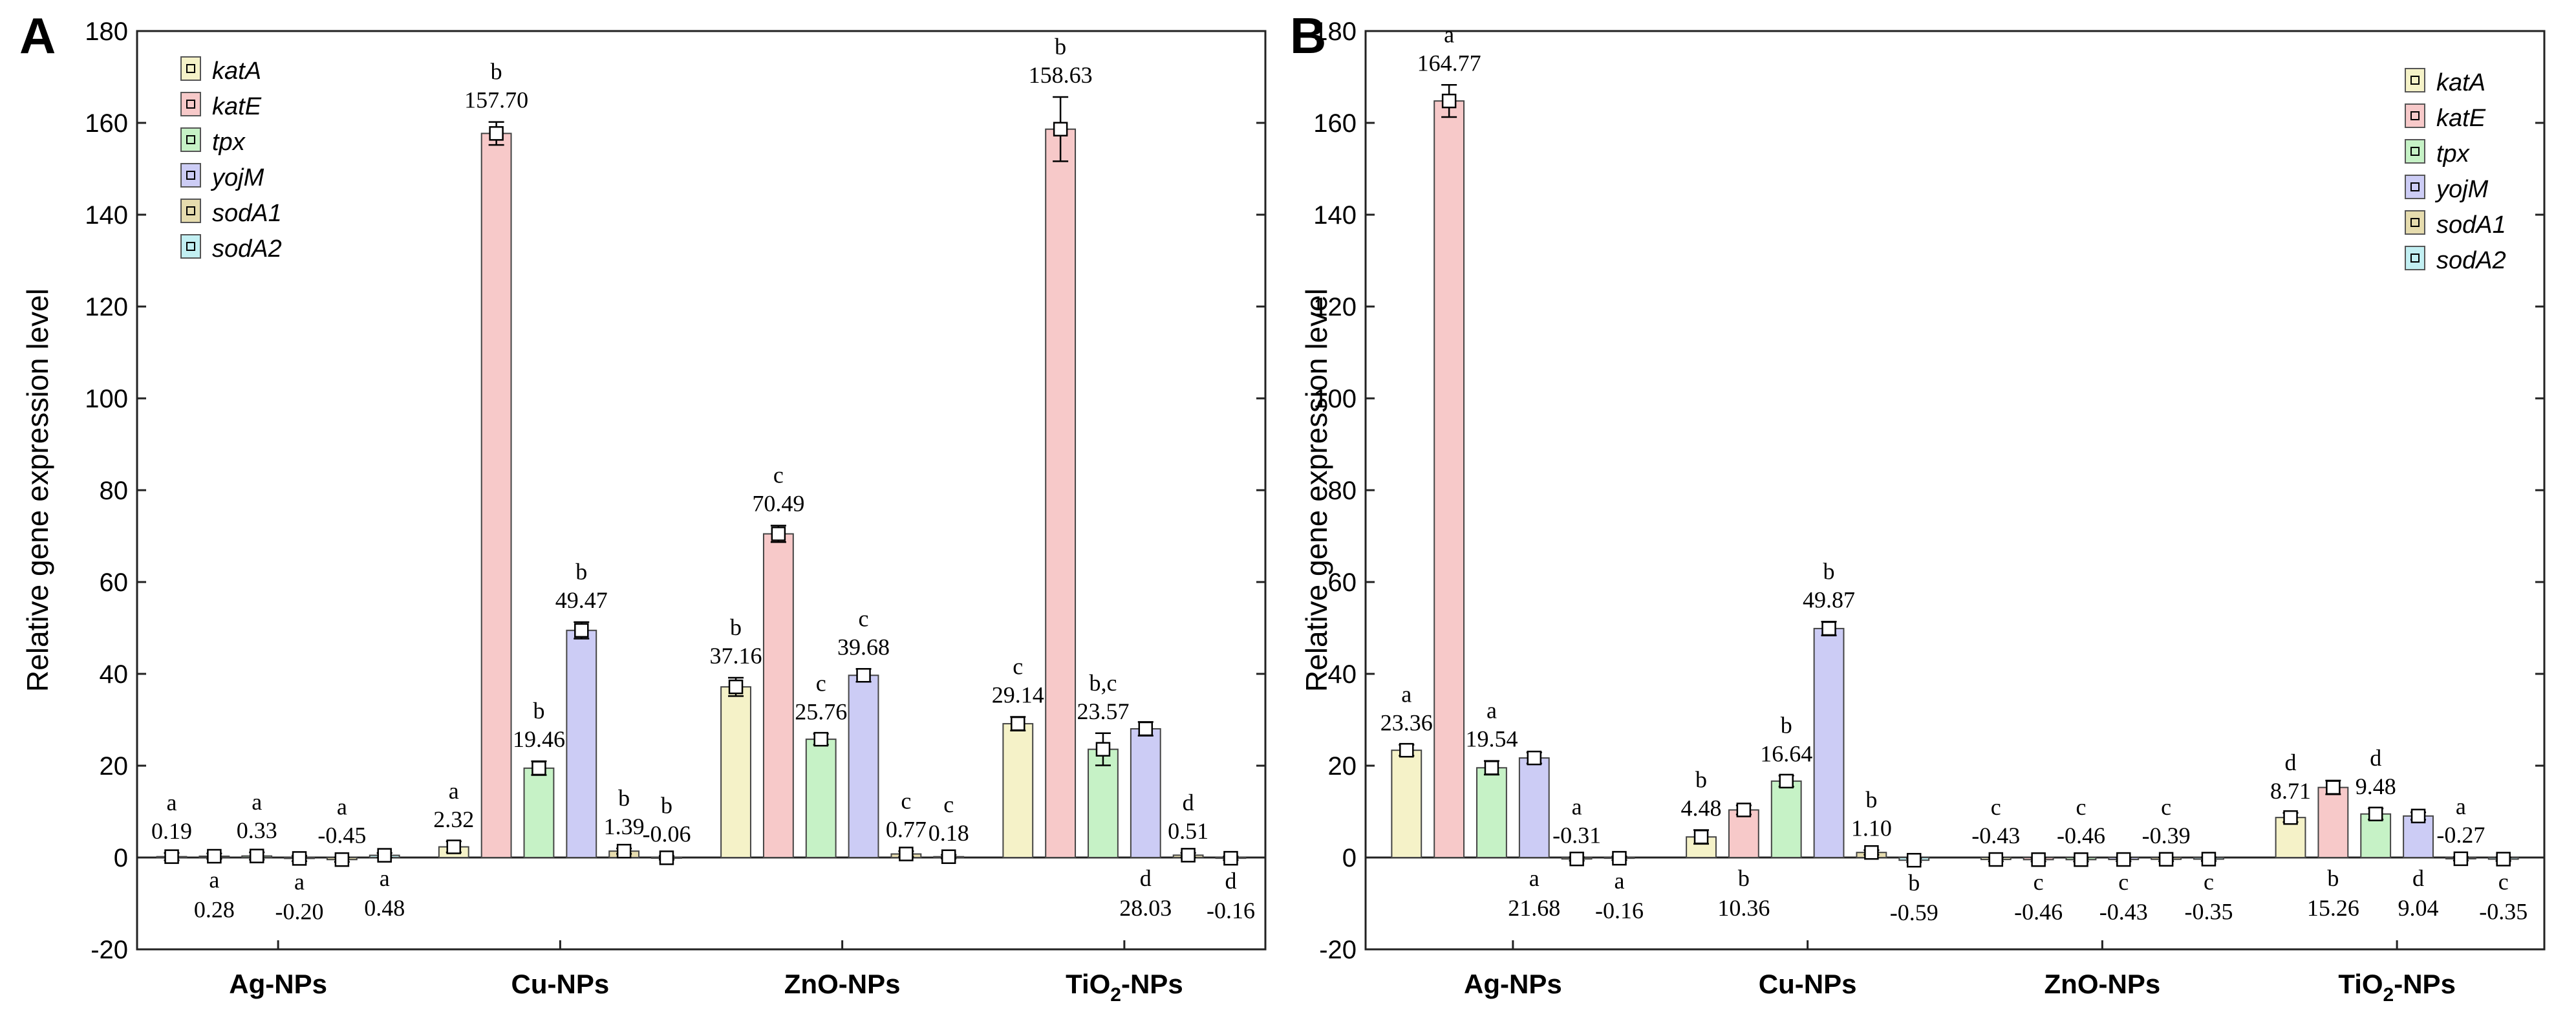 This screenshot has height=1036, width=2576. What do you see at coordinates (666, 834) in the screenshot?
I see `data-label: -0.06` at bounding box center [666, 834].